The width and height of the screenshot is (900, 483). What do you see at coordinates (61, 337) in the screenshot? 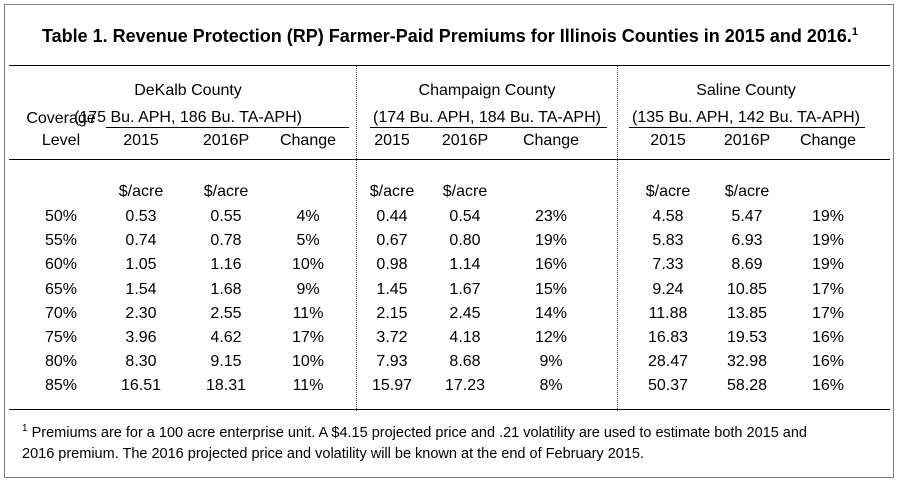
I see `coverage-level: 75%` at bounding box center [61, 337].